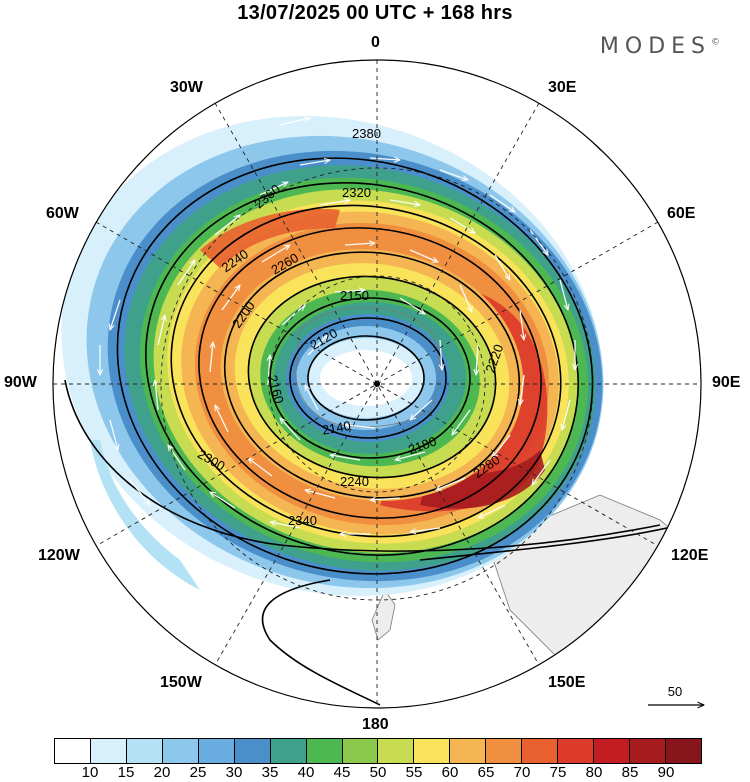 The image size is (750, 782). Describe the element at coordinates (567, 682) in the screenshot. I see `lon-label-150e: 150E` at that location.